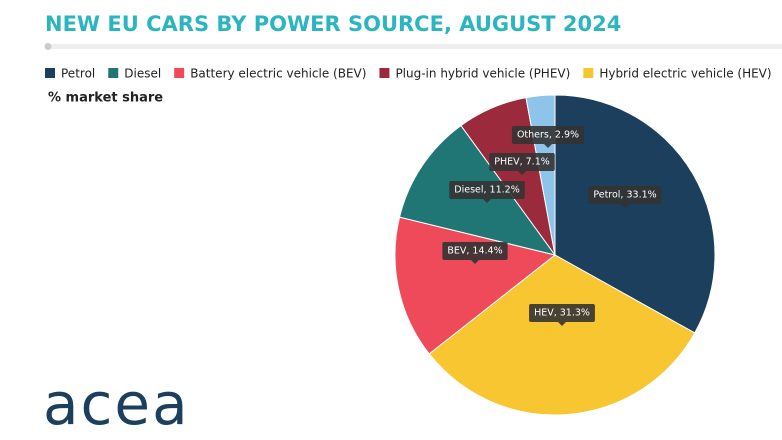  Describe the element at coordinates (482, 74) in the screenshot. I see `legend-label: Plug-in hybrid vehicle (PHEV)` at that location.